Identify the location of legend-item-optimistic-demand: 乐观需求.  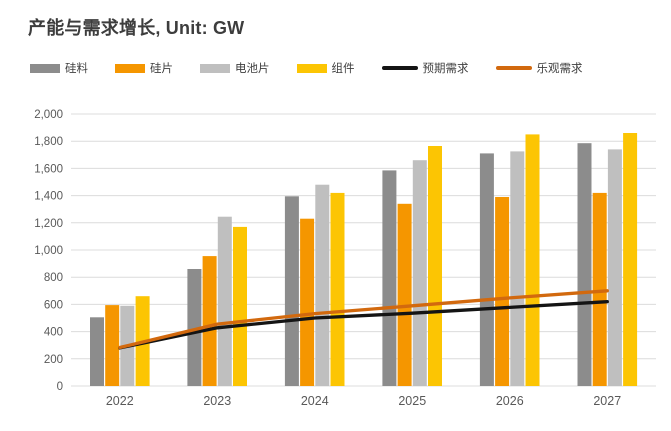
(539, 68).